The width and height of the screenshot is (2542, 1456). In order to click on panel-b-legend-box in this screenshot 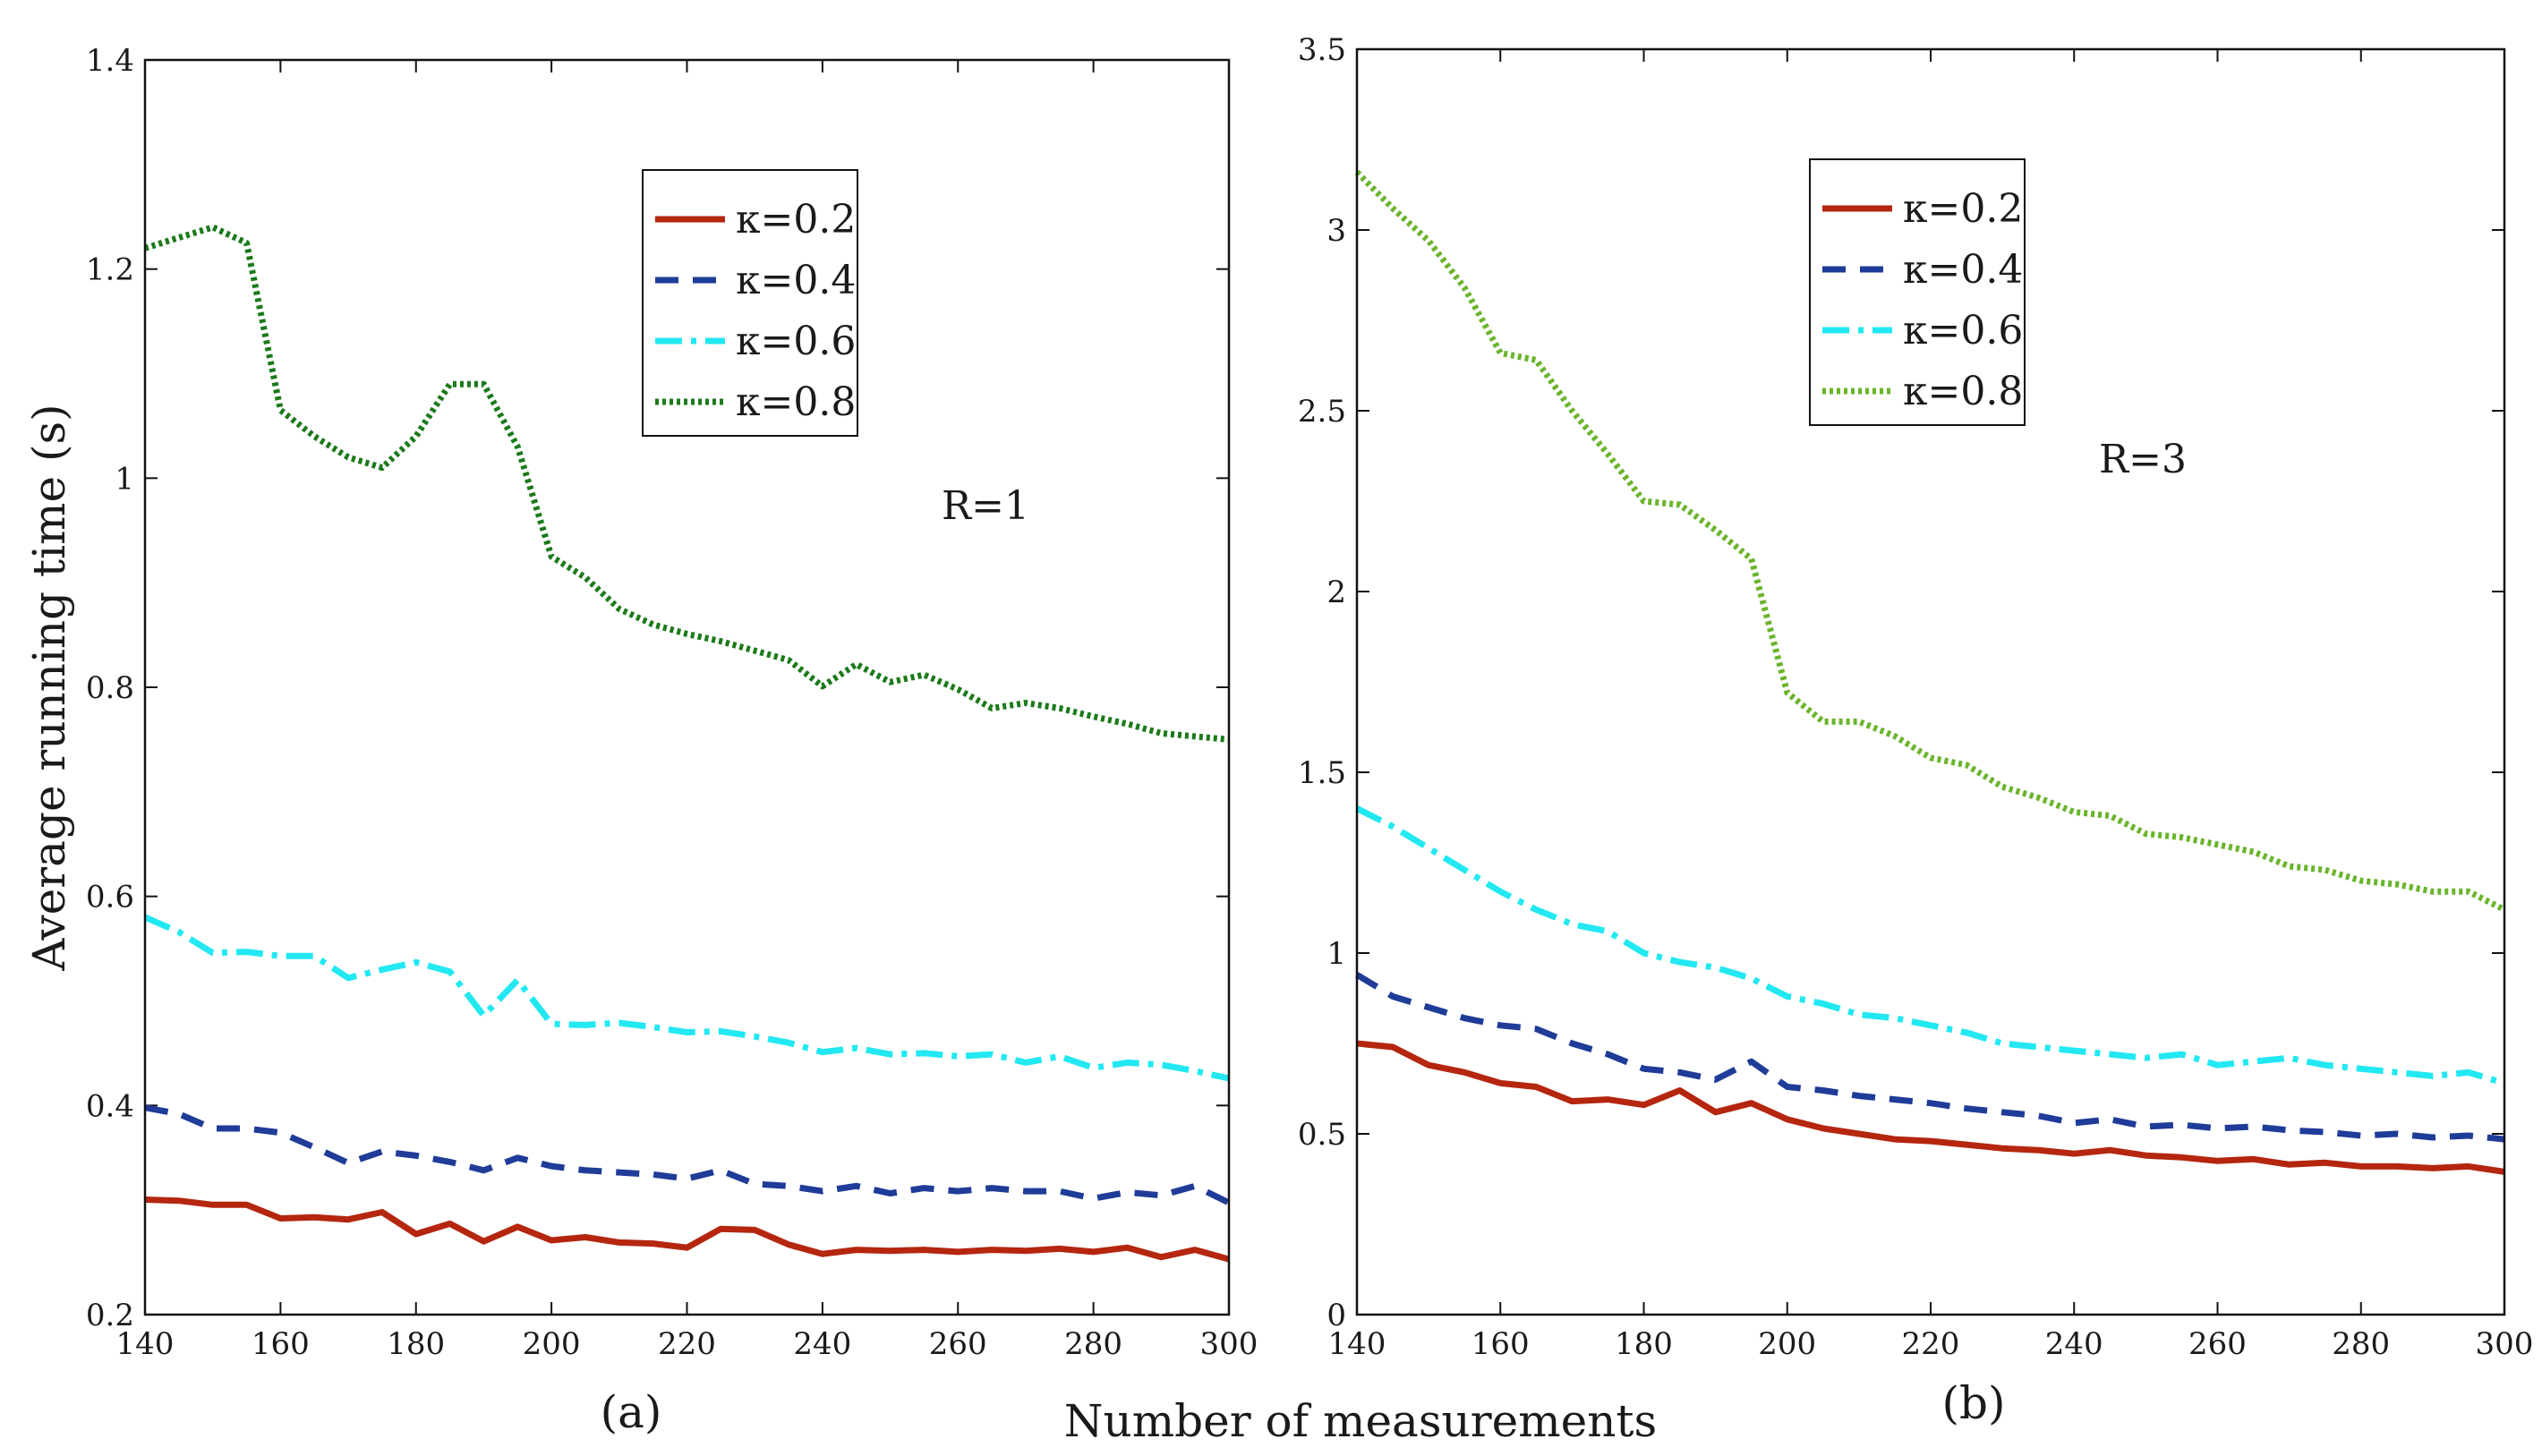, I will do `click(1917, 292)`.